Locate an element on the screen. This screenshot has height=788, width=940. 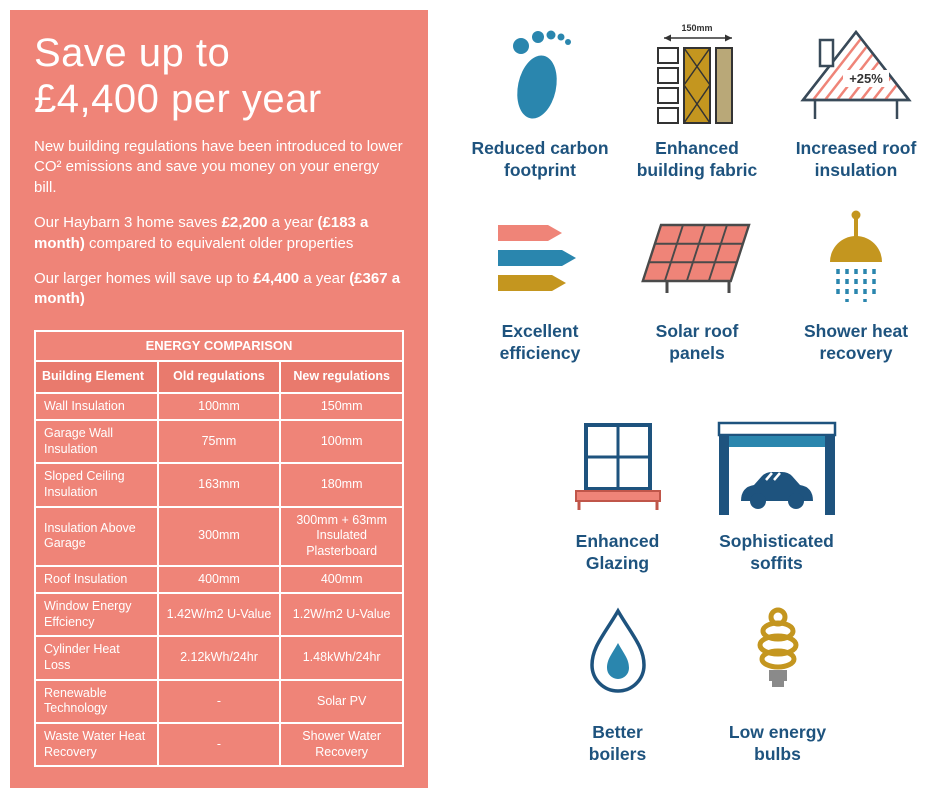
feature-sophisticated-soffits: Sophisticated soffits is located at coordinates (776, 495).